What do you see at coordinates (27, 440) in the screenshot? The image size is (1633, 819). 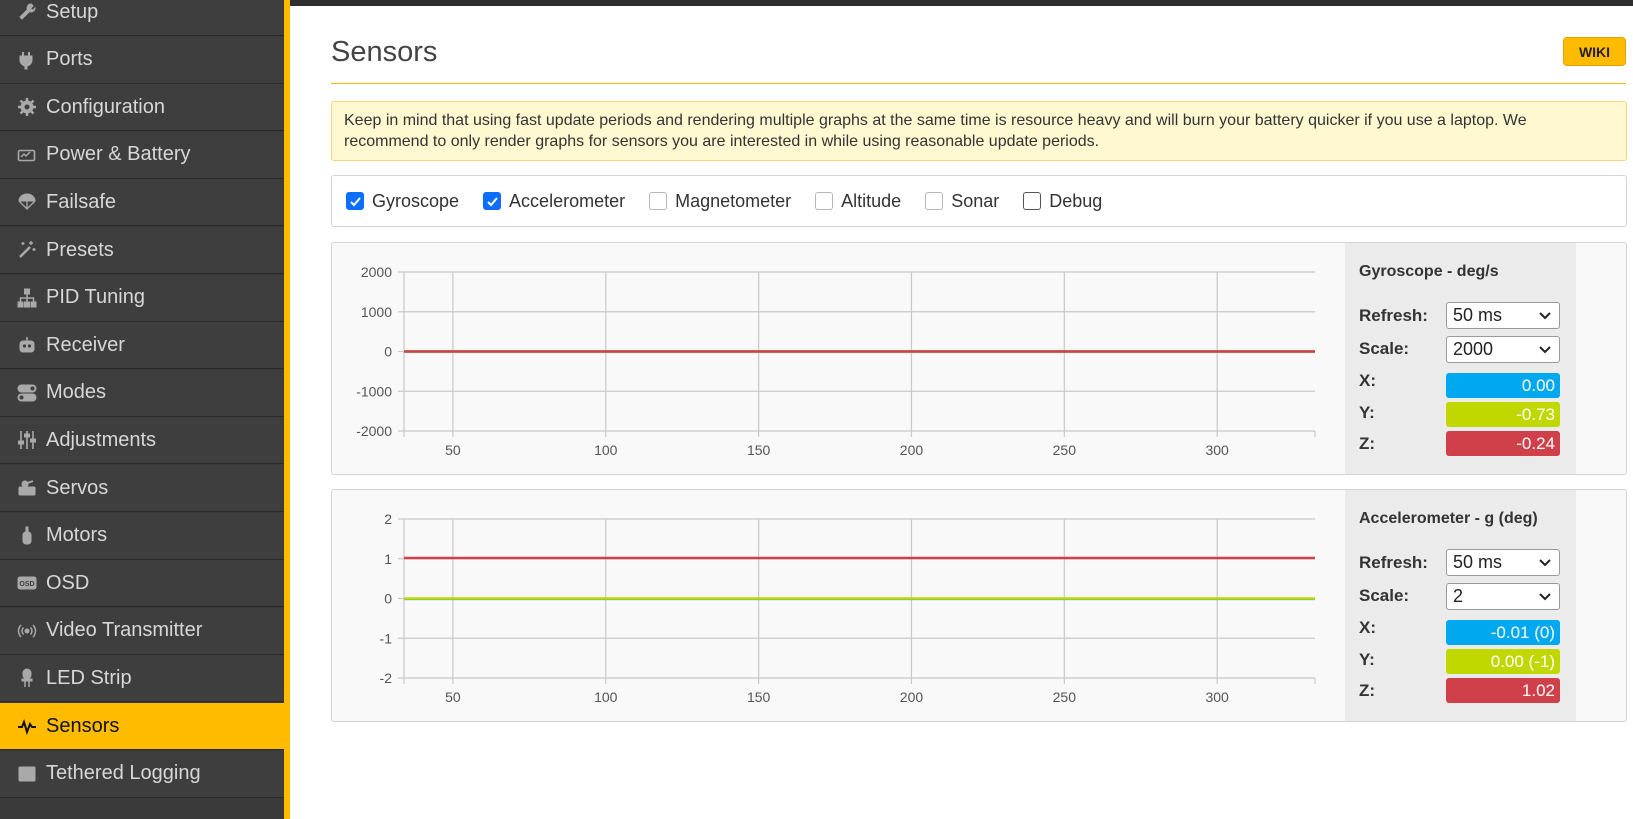 I see `sliders-icon` at bounding box center [27, 440].